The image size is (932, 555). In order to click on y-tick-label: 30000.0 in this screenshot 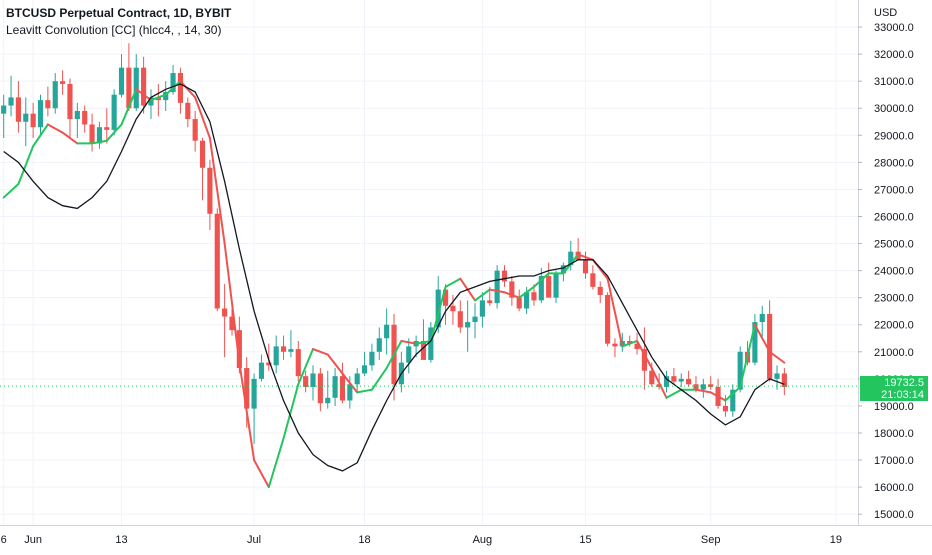, I will do `click(894, 109)`.